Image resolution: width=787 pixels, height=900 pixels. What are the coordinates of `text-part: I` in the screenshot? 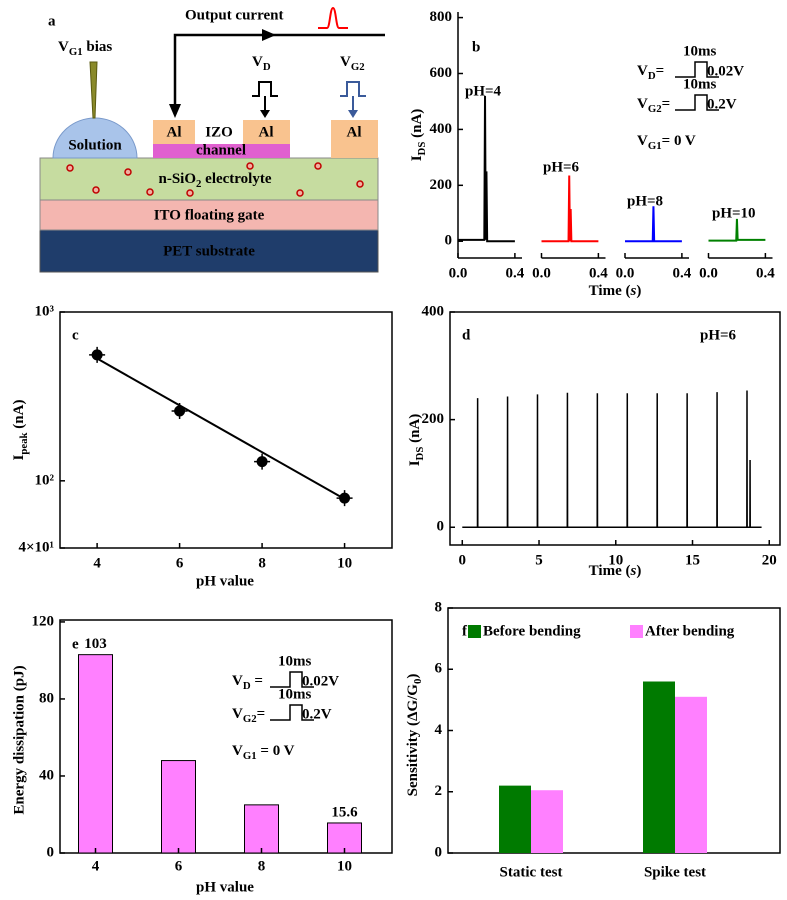 It's located at (417, 158).